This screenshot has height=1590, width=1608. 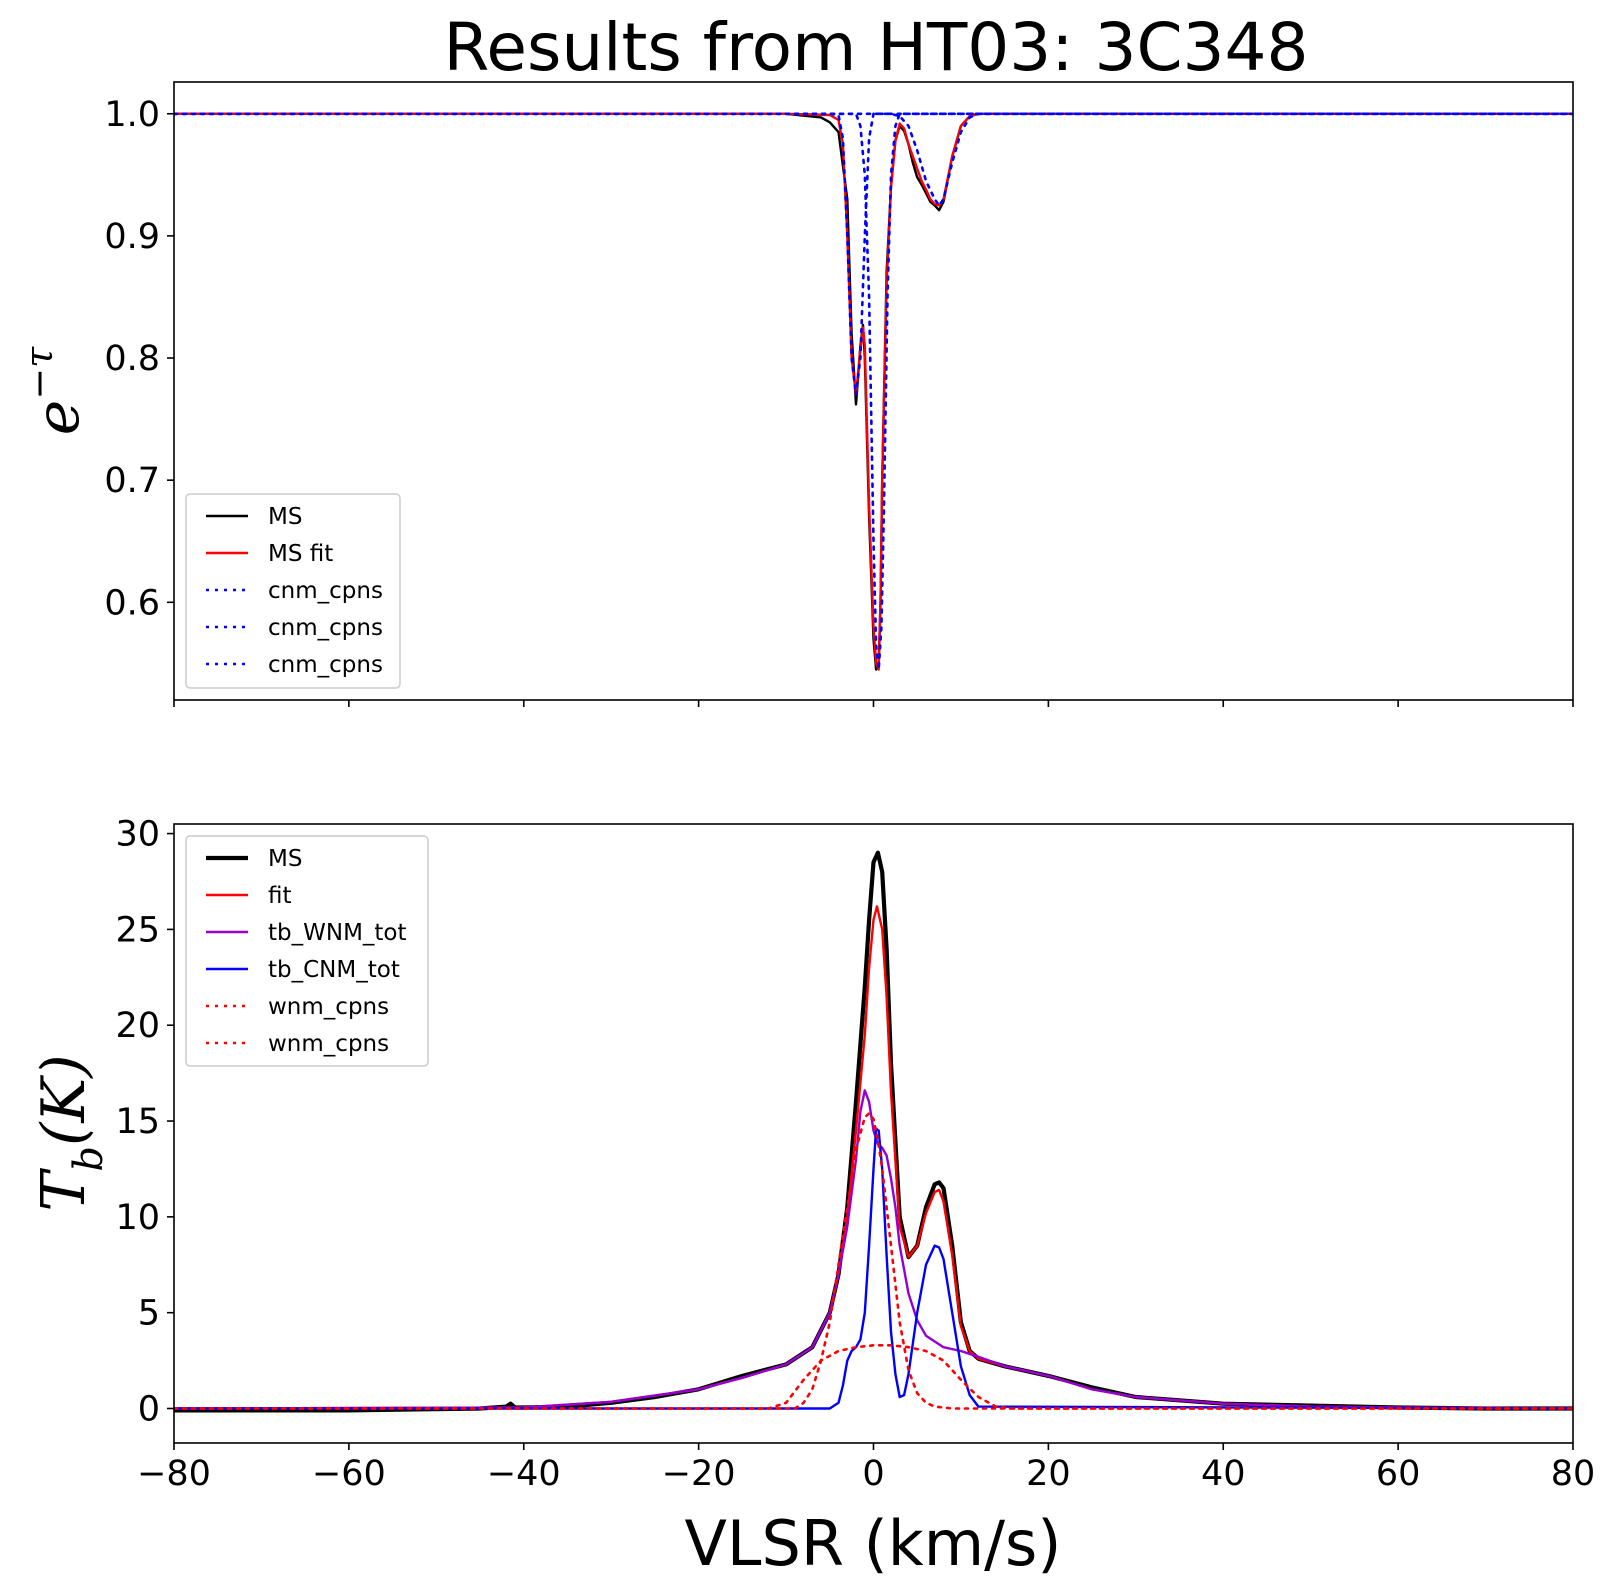 What do you see at coordinates (89, 1159) in the screenshot?
I see `ylabel-subscript: b` at bounding box center [89, 1159].